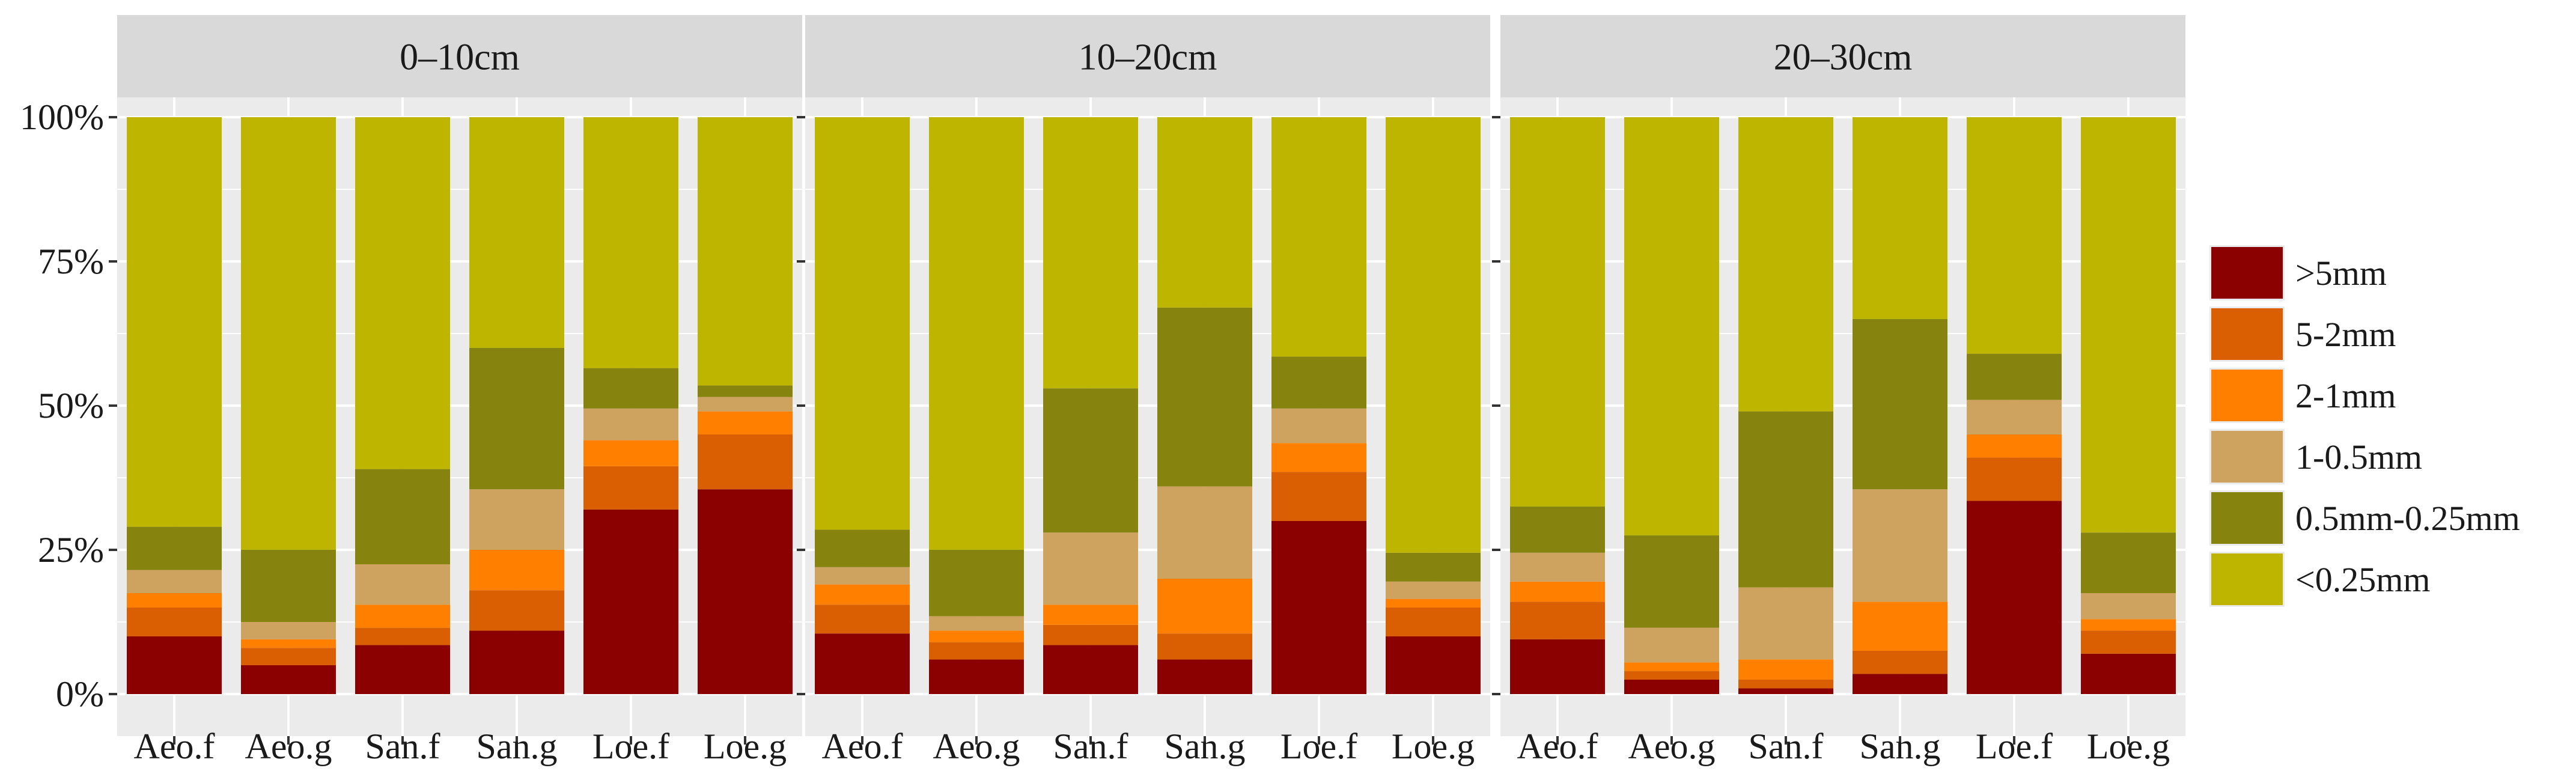 Image resolution: width=2576 pixels, height=774 pixels. I want to click on legend-label: 0.5mm-0.25mm, so click(2407, 519).